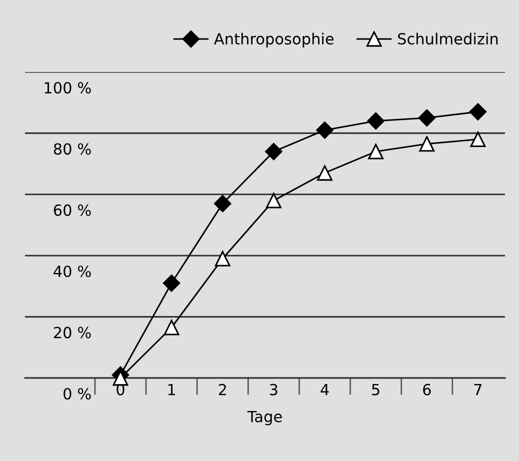 This screenshot has width=519, height=461. What do you see at coordinates (274, 40) in the screenshot?
I see `legend-label: Anthroposophie` at bounding box center [274, 40].